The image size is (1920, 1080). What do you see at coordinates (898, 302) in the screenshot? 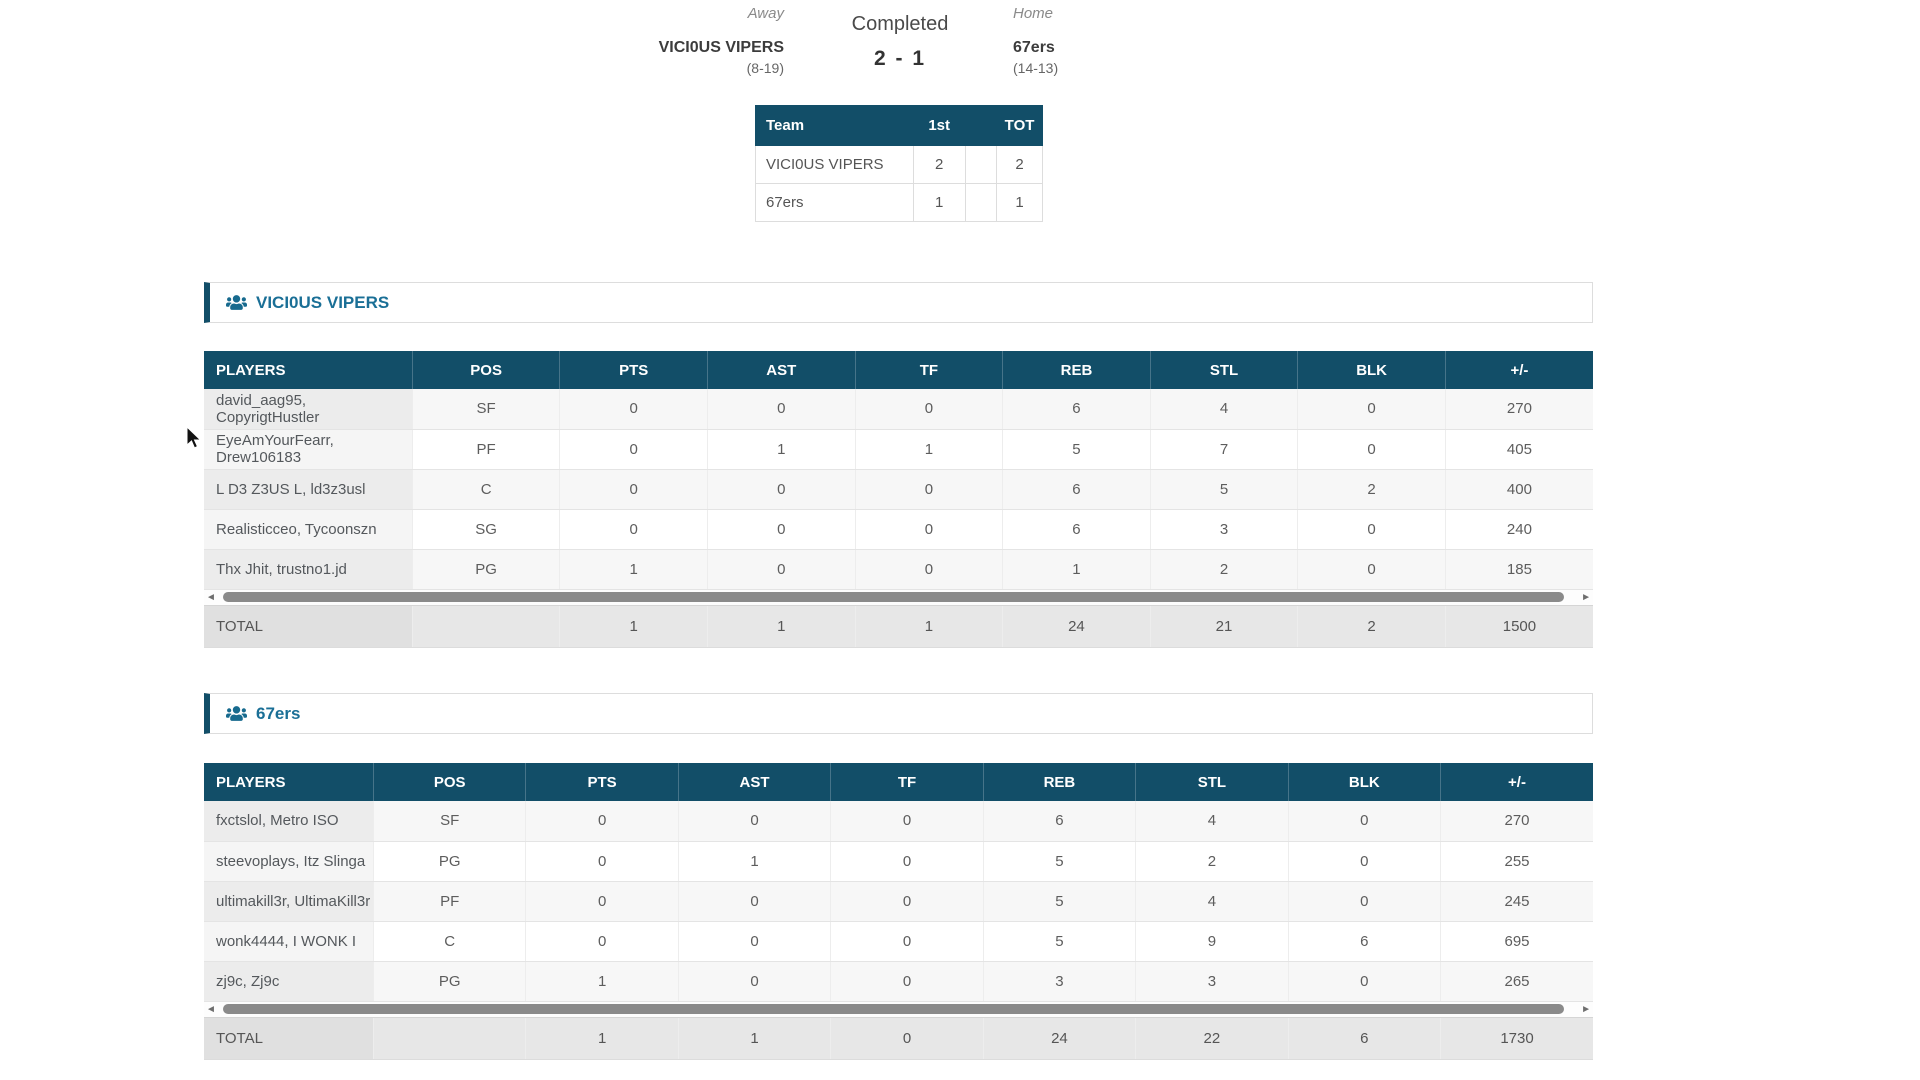
I see `team-section-header-vipers: VICI0US VIPERS` at bounding box center [898, 302].